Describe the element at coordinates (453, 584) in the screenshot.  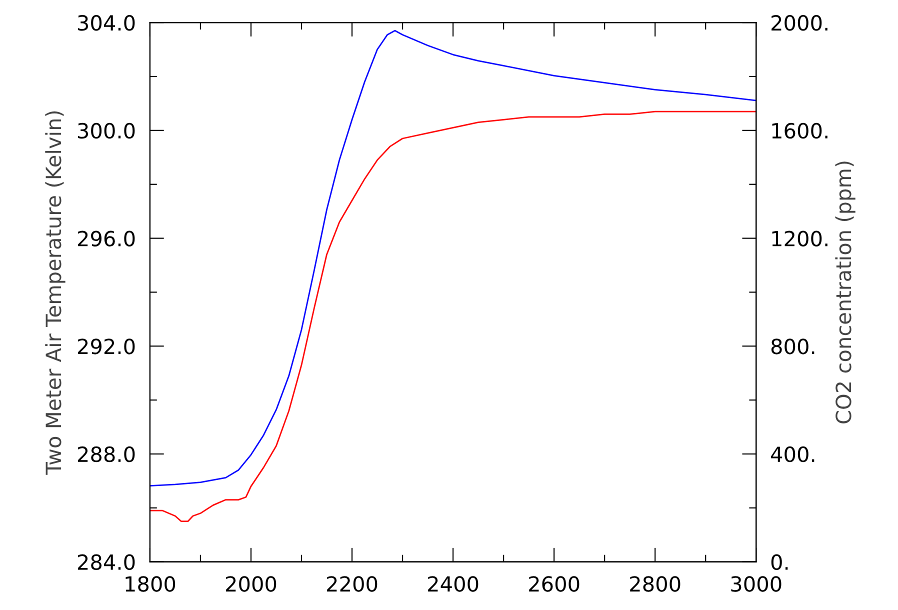
I see `x-tick-label: 2400` at that location.